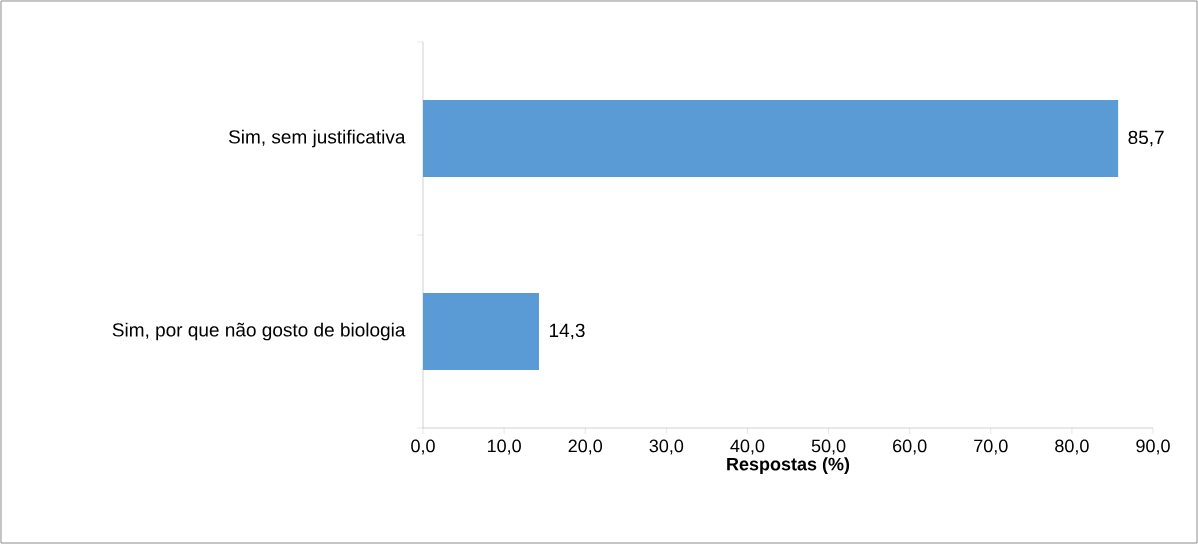 This screenshot has width=1198, height=544. What do you see at coordinates (666, 447) in the screenshot?
I see `x-tick-label: 30,0` at bounding box center [666, 447].